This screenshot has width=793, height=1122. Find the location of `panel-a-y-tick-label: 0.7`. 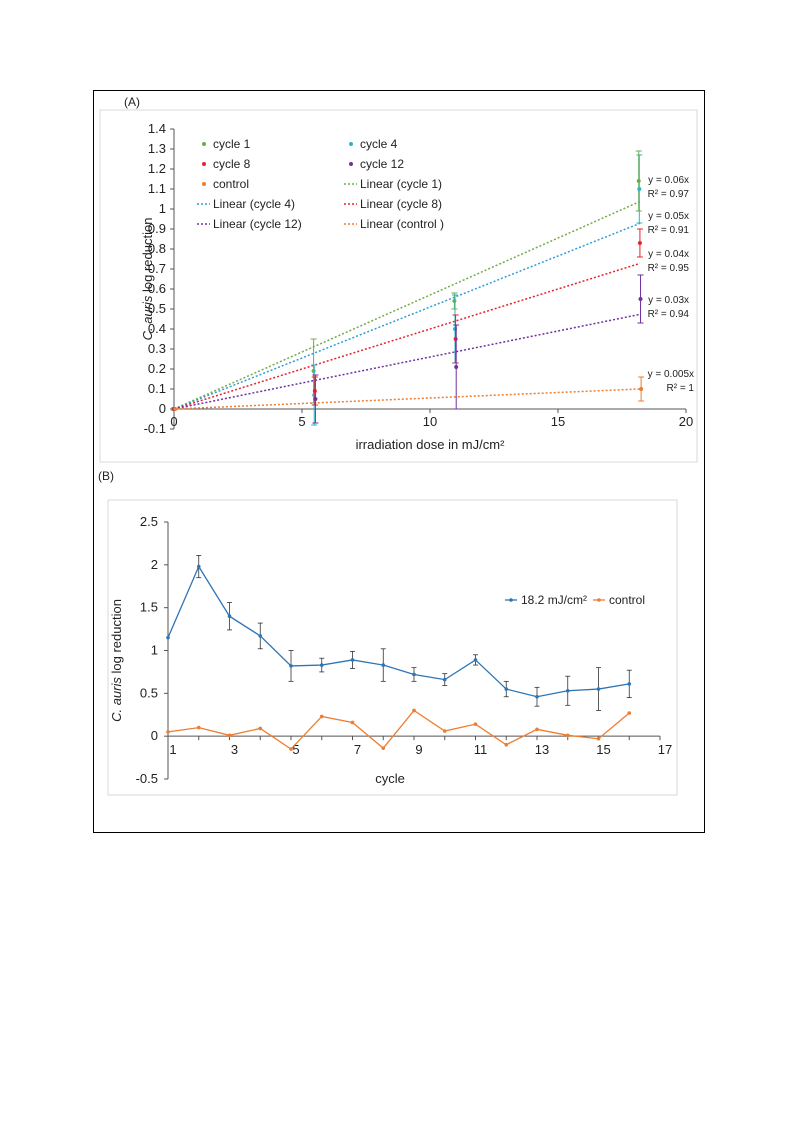

panel-a-y-tick-label: 0.7 is located at coordinates (157, 268).